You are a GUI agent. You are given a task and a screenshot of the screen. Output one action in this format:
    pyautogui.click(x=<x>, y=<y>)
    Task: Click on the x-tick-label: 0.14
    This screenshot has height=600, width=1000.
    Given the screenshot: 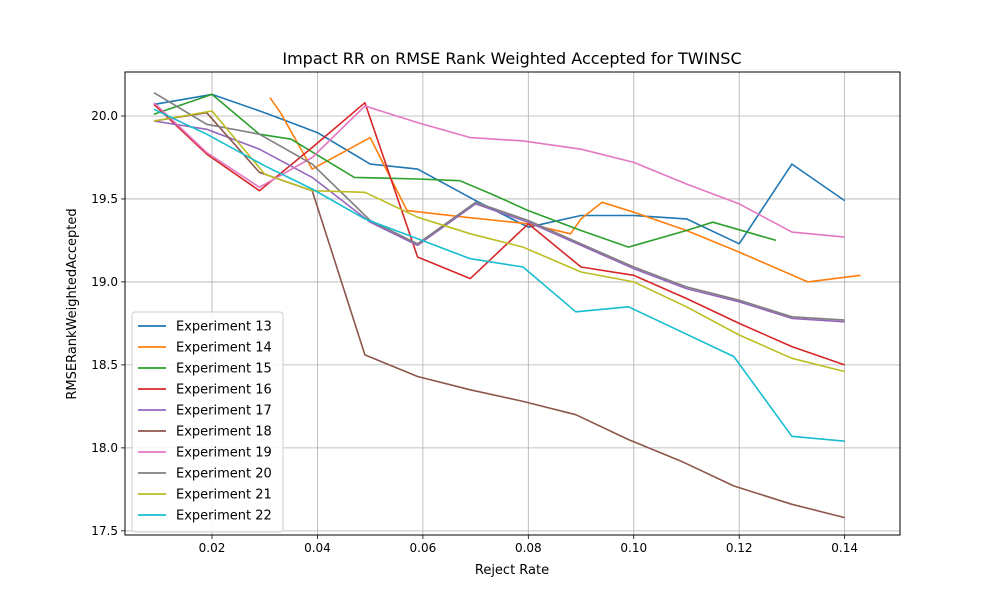 What is the action you would take?
    pyautogui.click(x=844, y=548)
    